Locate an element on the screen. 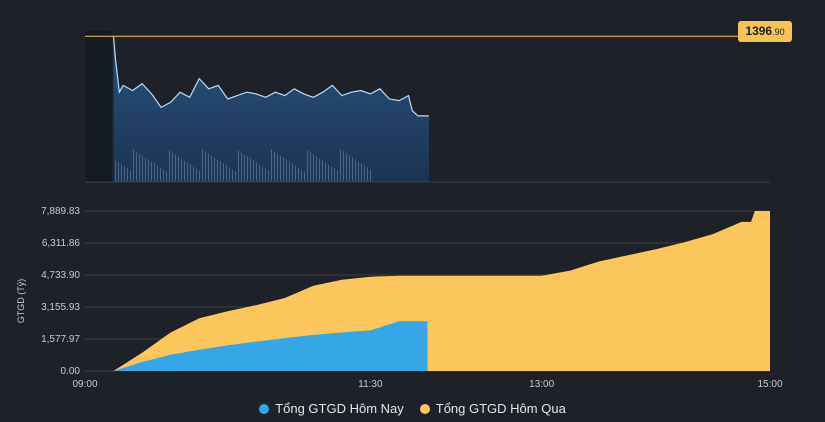  legend-label-today: Tổng GTGD Hôm Nay is located at coordinates (339, 408).